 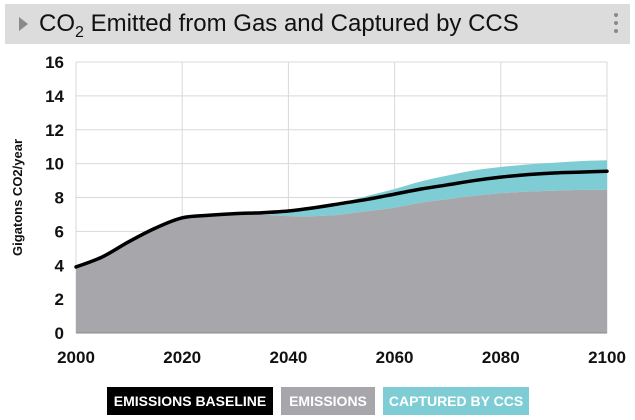 I want to click on y-tick-label: 14, so click(x=54, y=96).